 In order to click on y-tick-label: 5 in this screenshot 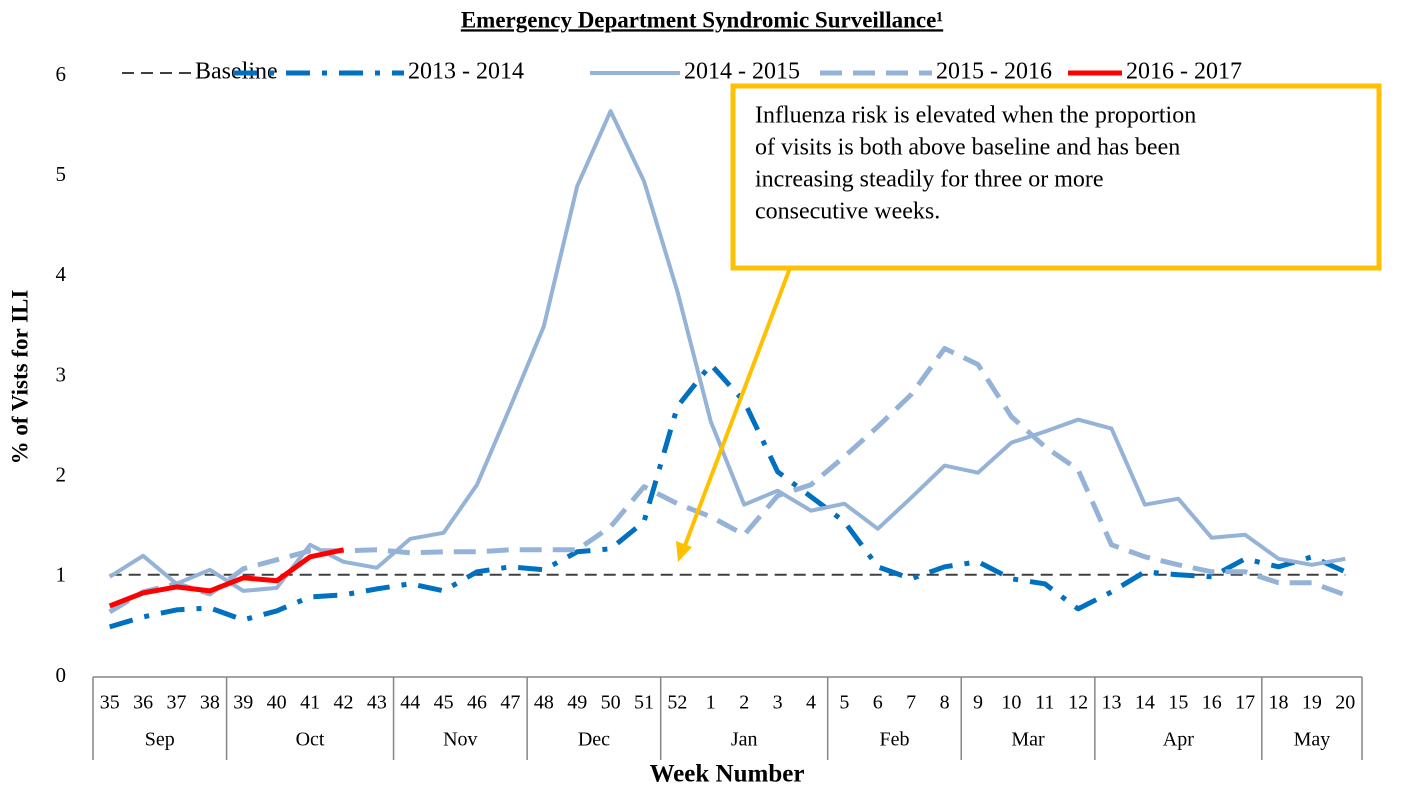, I will do `click(61, 174)`.